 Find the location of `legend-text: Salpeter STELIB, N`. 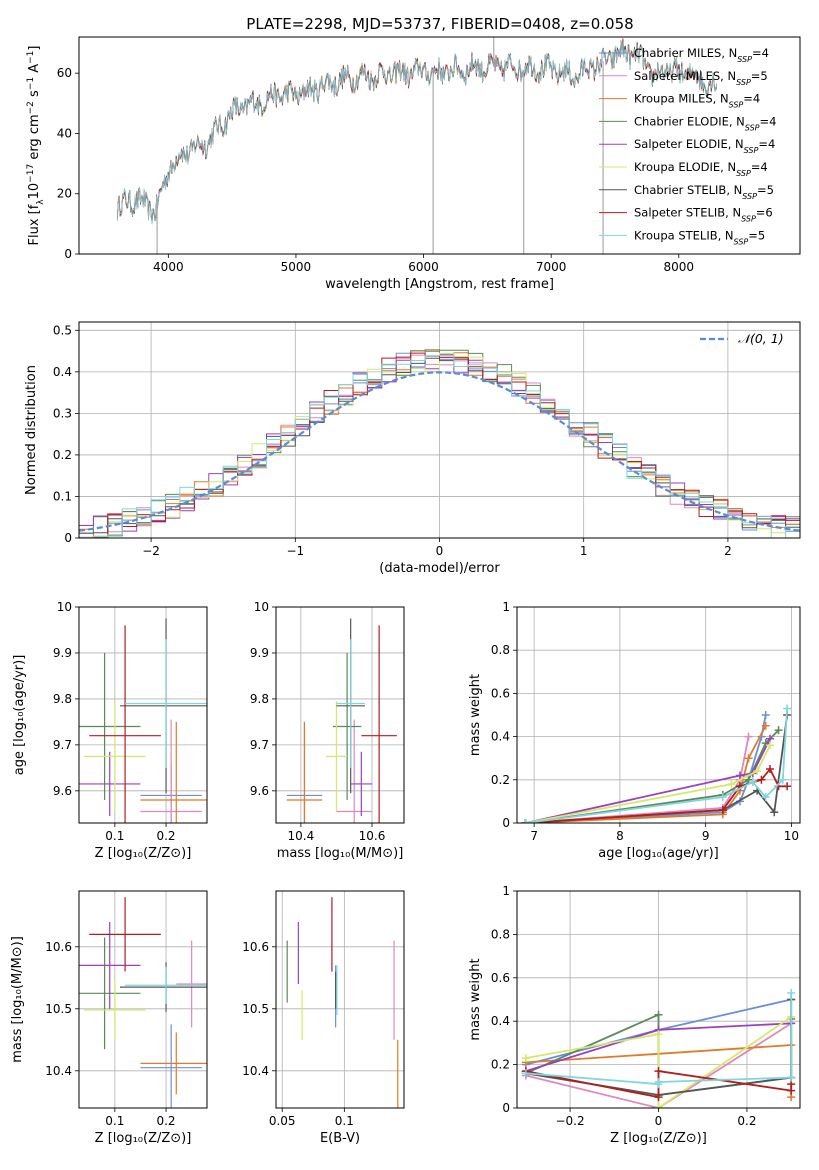

legend-text: Salpeter STELIB, N is located at coordinates (687, 213).